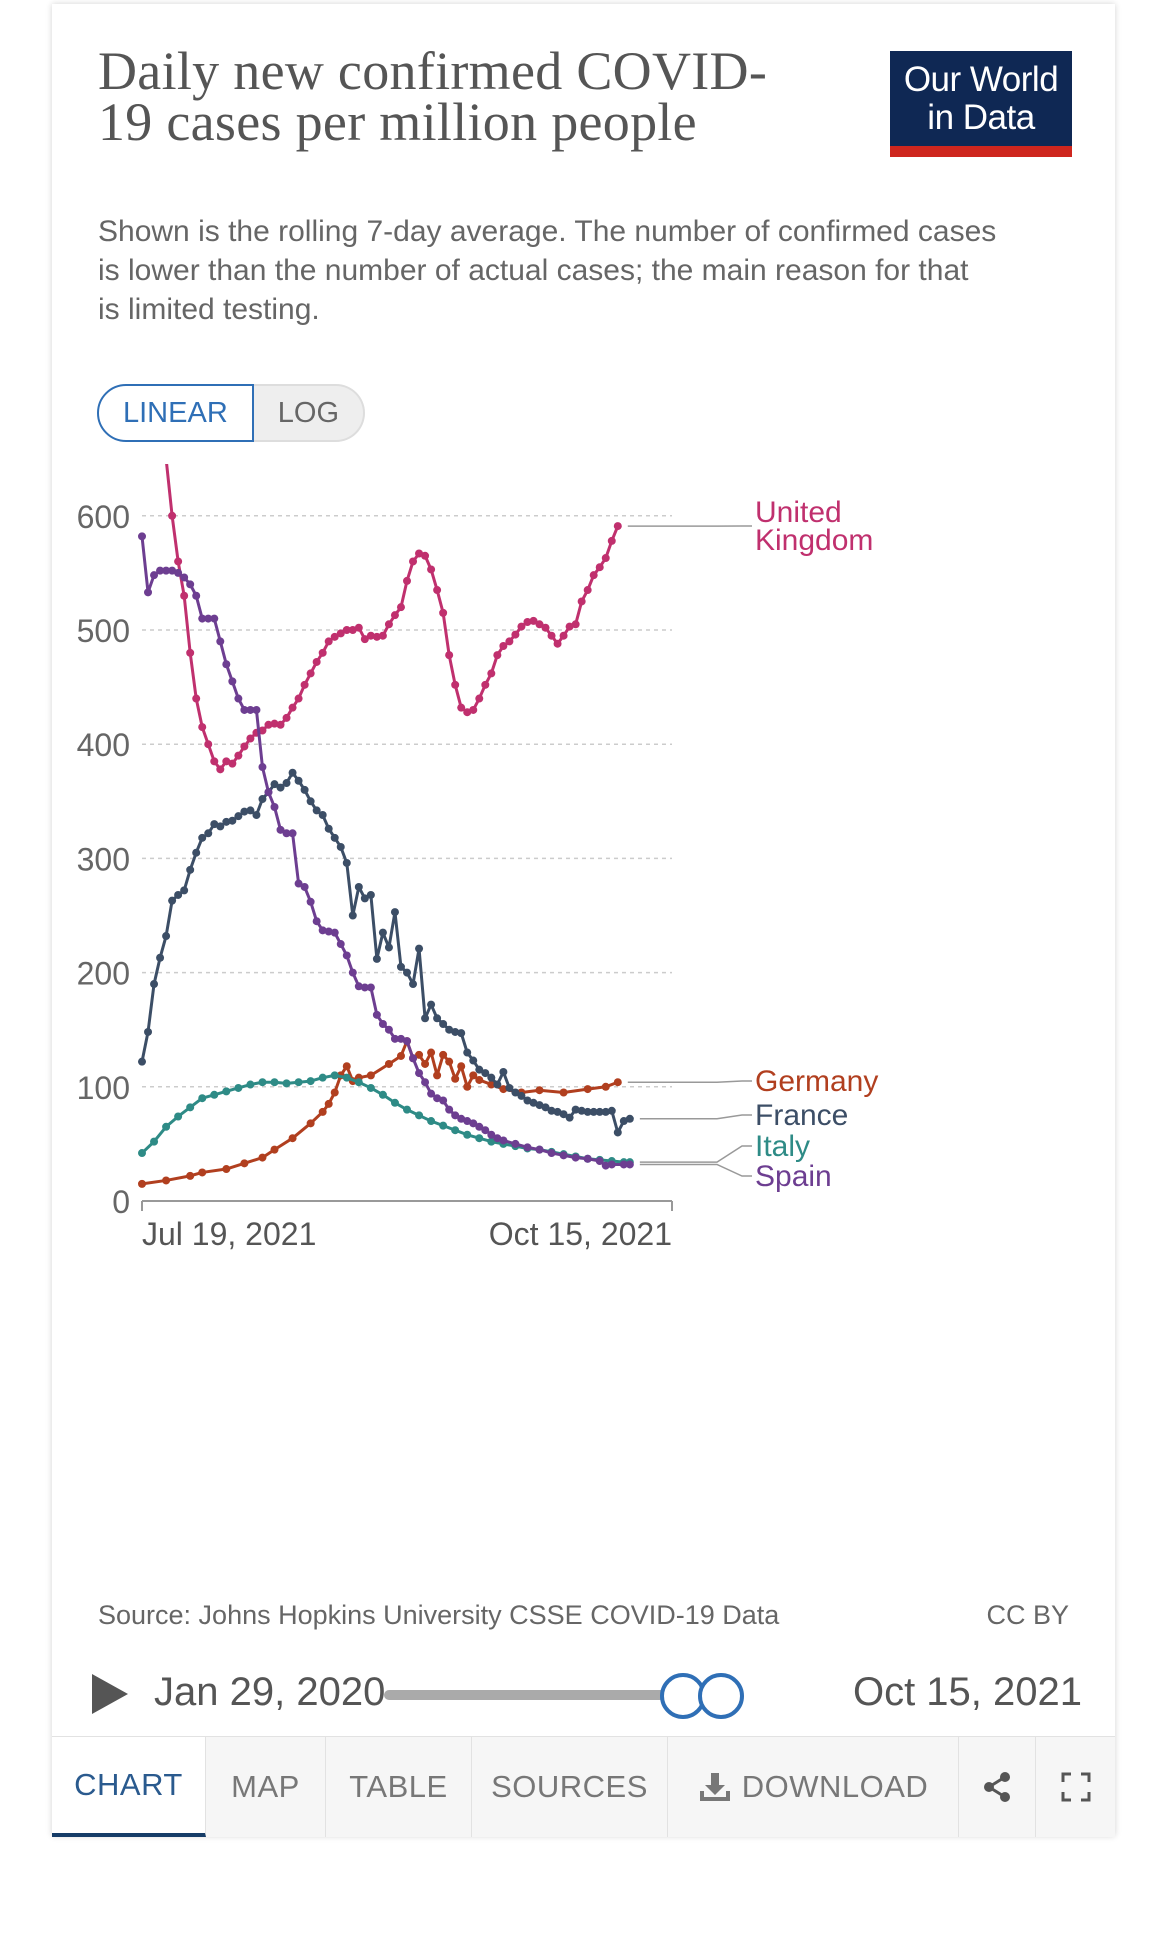 Image resolution: width=1158 pixels, height=1960 pixels. I want to click on timeline-end-handle, so click(721, 1696).